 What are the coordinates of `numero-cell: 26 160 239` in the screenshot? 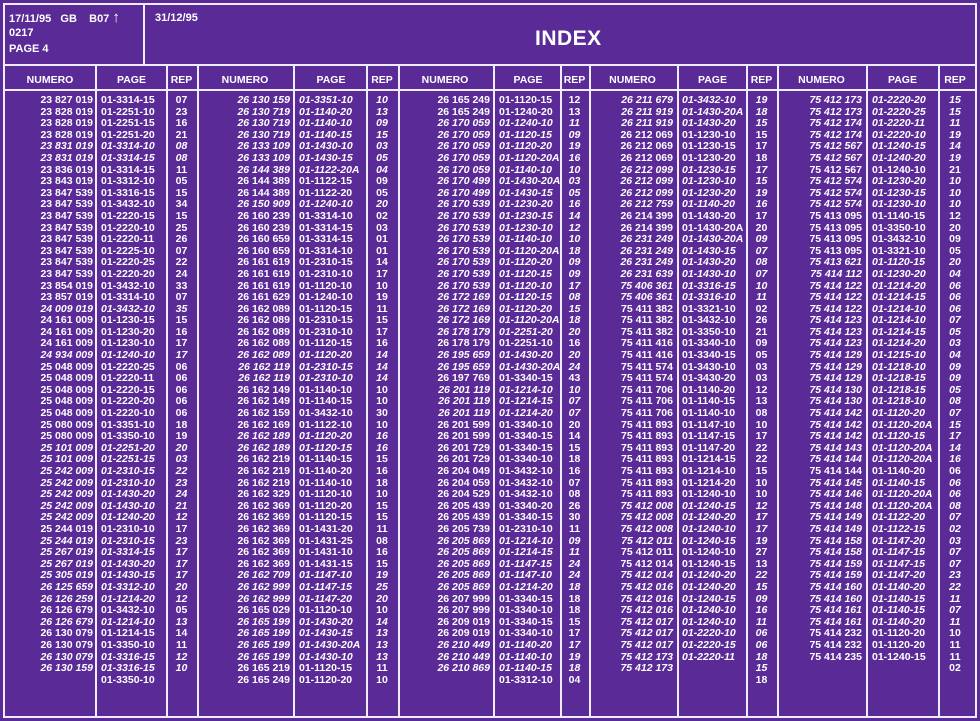 It's located at (263, 227).